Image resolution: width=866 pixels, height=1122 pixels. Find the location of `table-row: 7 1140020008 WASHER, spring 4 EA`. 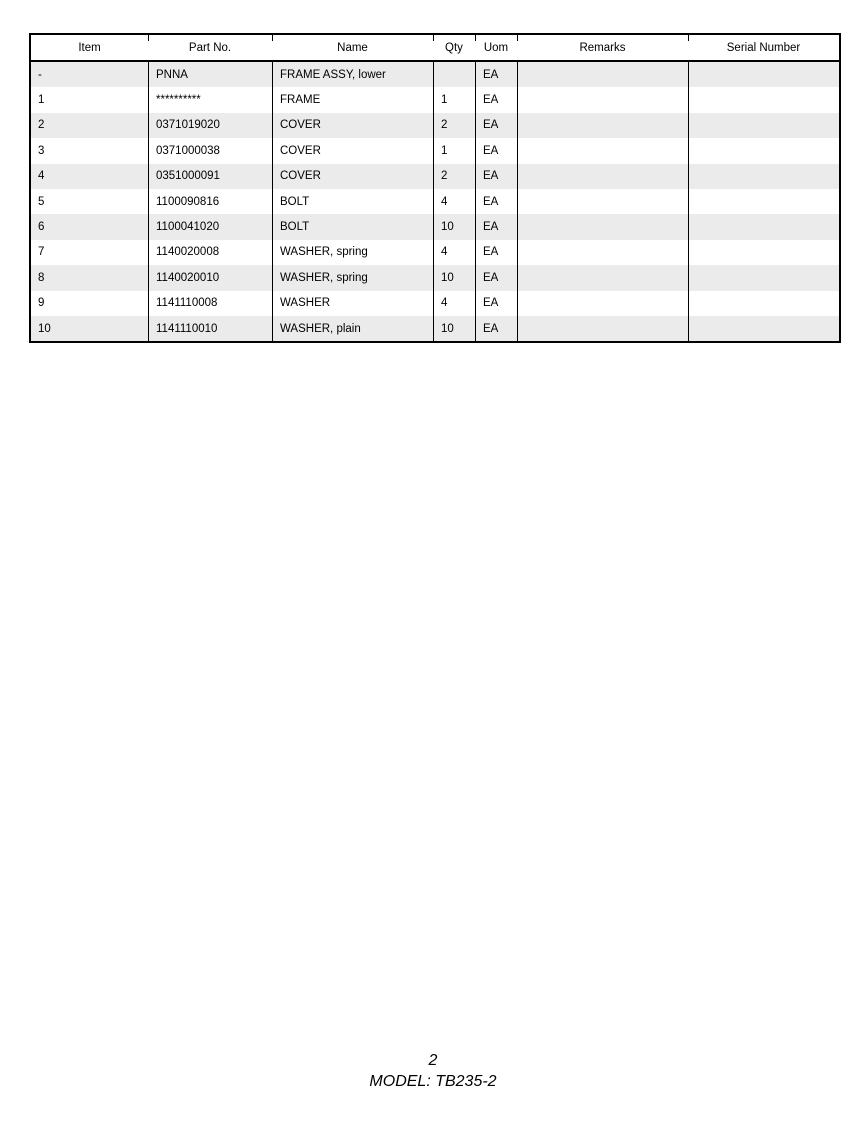

table-row: 7 1140020008 WASHER, spring 4 EA is located at coordinates (435, 252).